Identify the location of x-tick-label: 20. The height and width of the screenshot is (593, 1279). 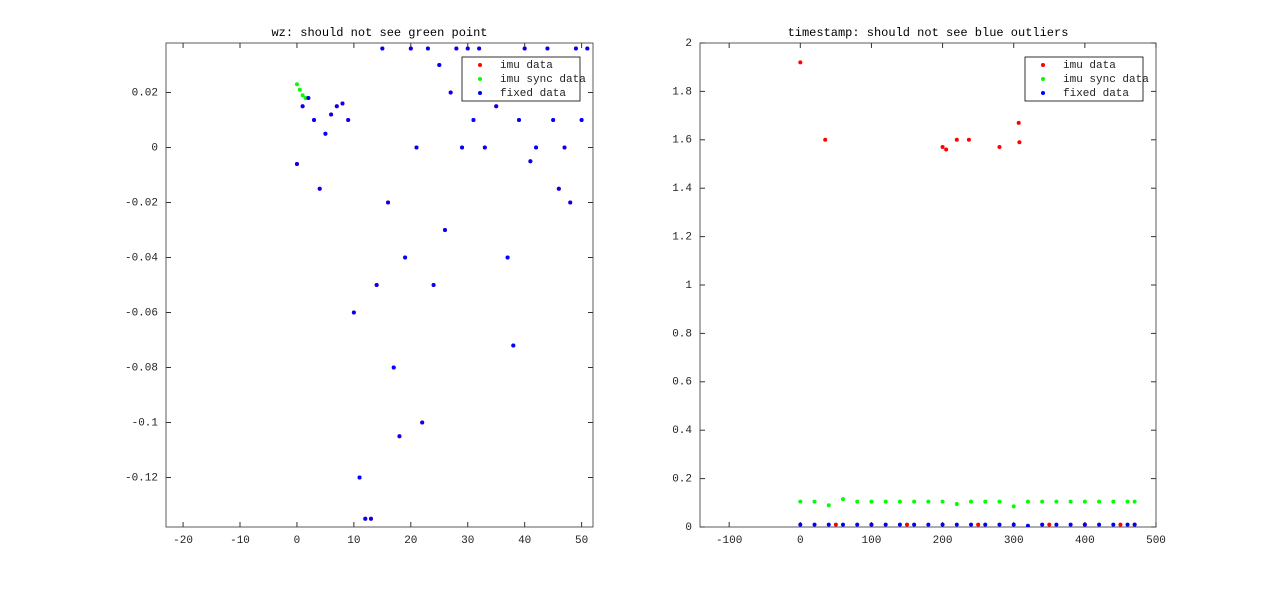
(410, 541).